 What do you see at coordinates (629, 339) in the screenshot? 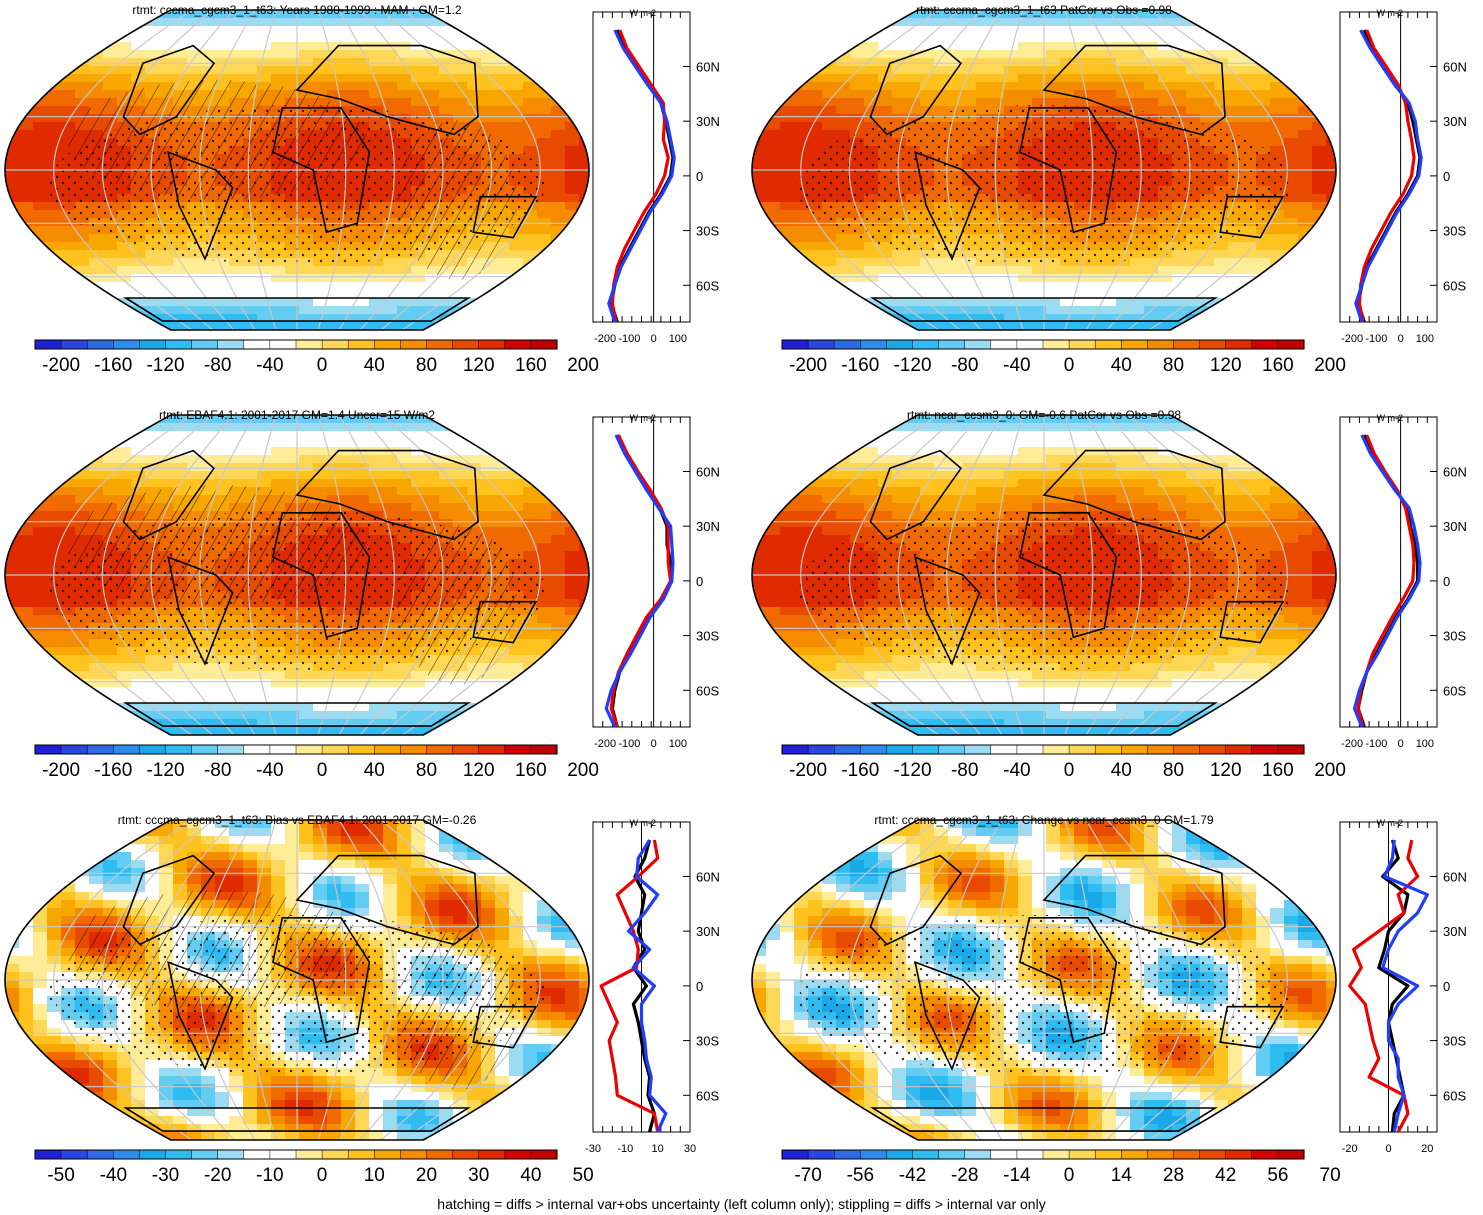
I see `zonal-x-tick: -100` at bounding box center [629, 339].